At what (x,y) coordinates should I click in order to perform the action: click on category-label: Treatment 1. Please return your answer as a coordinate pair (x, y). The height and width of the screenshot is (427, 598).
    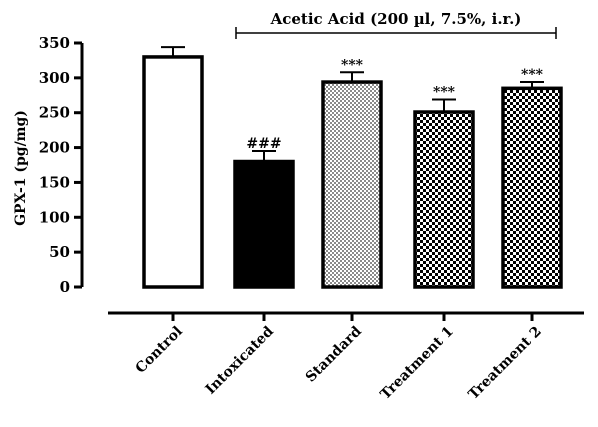
    Looking at the image, I should click on (416, 363).